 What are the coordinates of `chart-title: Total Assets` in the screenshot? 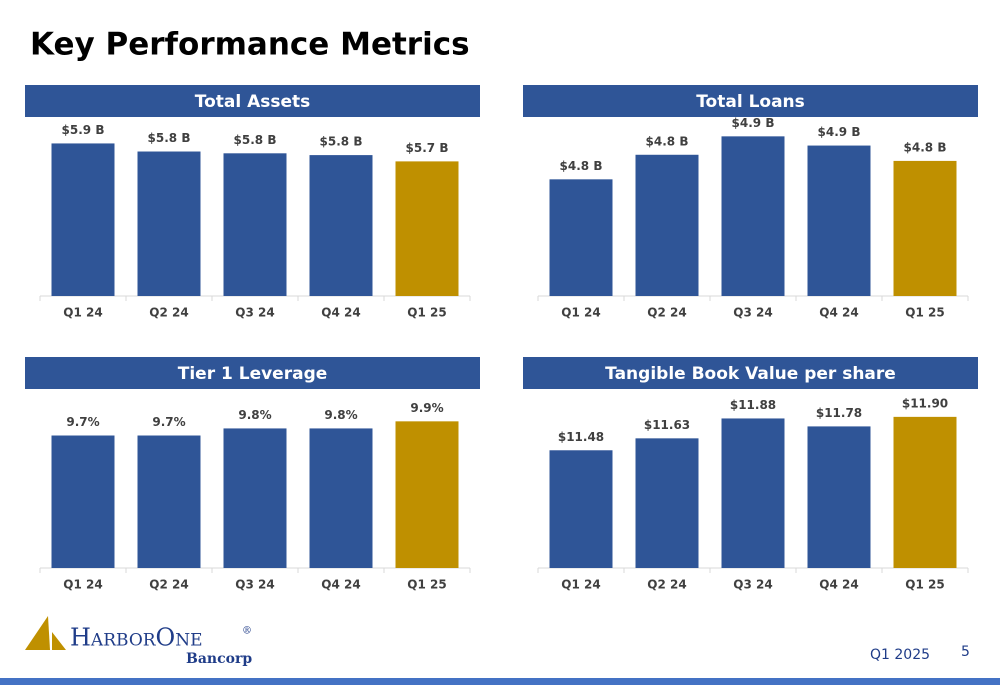 It's located at (253, 102).